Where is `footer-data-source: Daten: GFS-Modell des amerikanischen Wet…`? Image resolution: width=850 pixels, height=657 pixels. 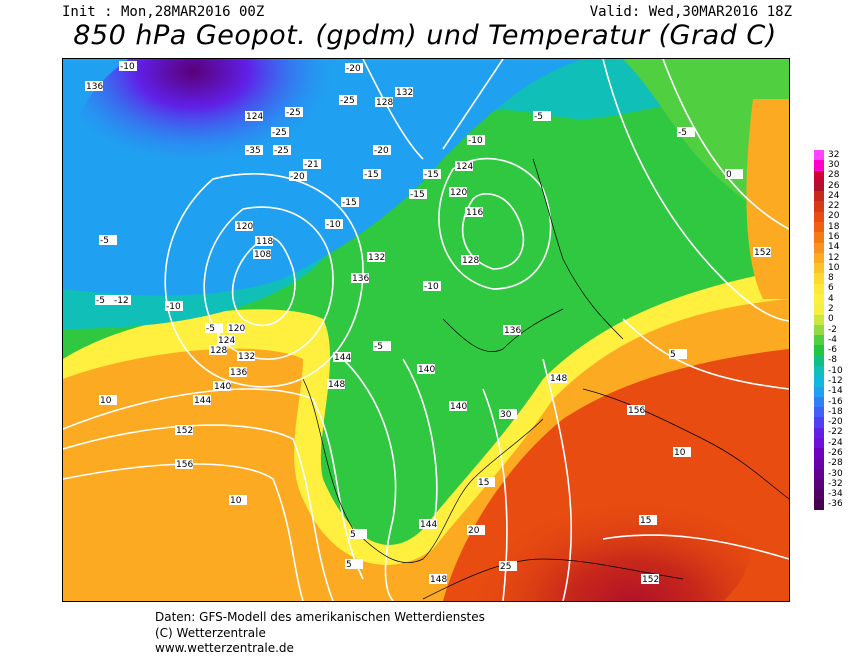 footer-data-source: Daten: GFS-Modell des amerikanischen Wet… is located at coordinates (320, 617).